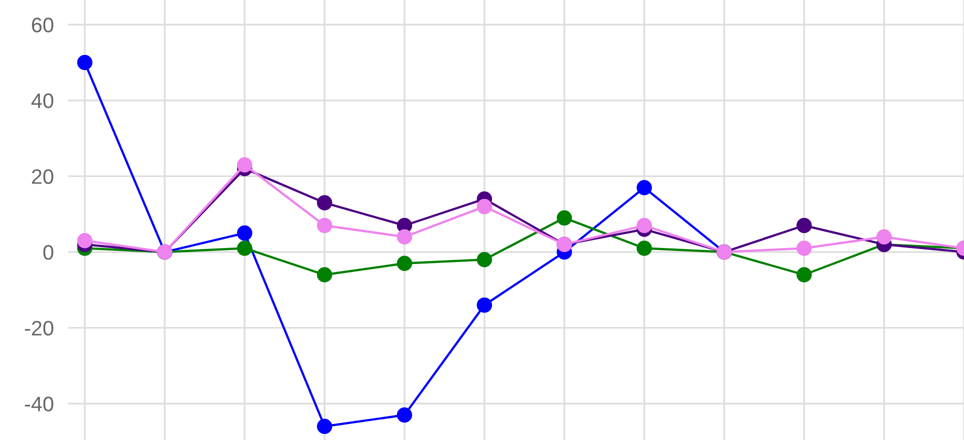 This screenshot has height=440, width=964. What do you see at coordinates (43, 176) in the screenshot?
I see `y-tick-label: 20` at bounding box center [43, 176].